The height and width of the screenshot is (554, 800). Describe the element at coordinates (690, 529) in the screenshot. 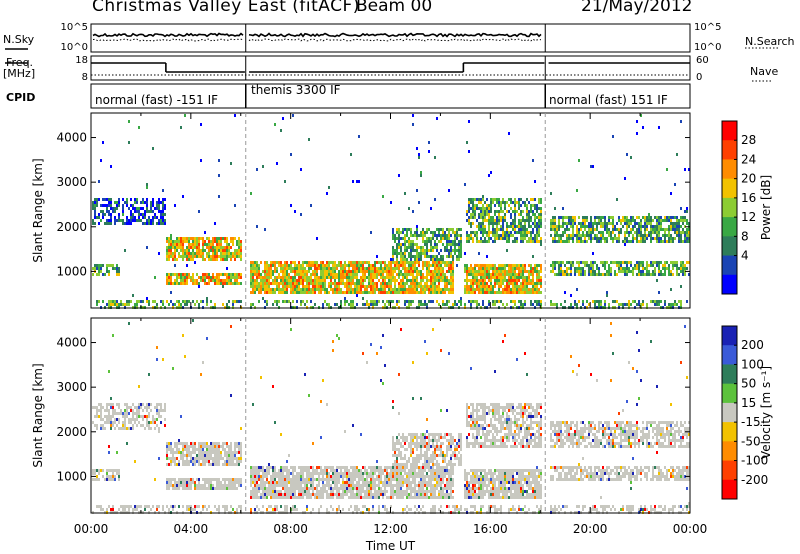

I see `xtick-label-6: 00:00` at that location.